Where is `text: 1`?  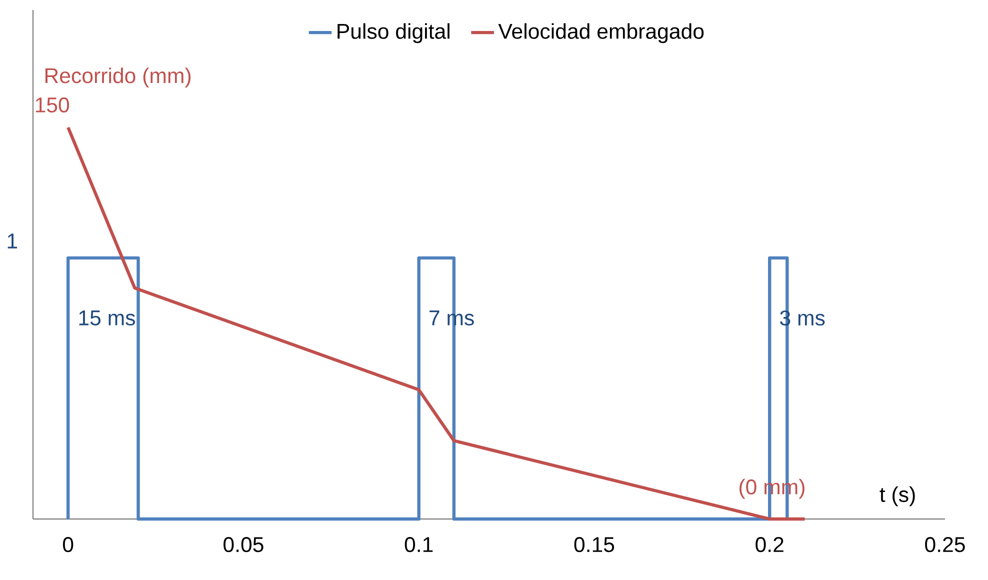
text: 1 is located at coordinates (13, 241).